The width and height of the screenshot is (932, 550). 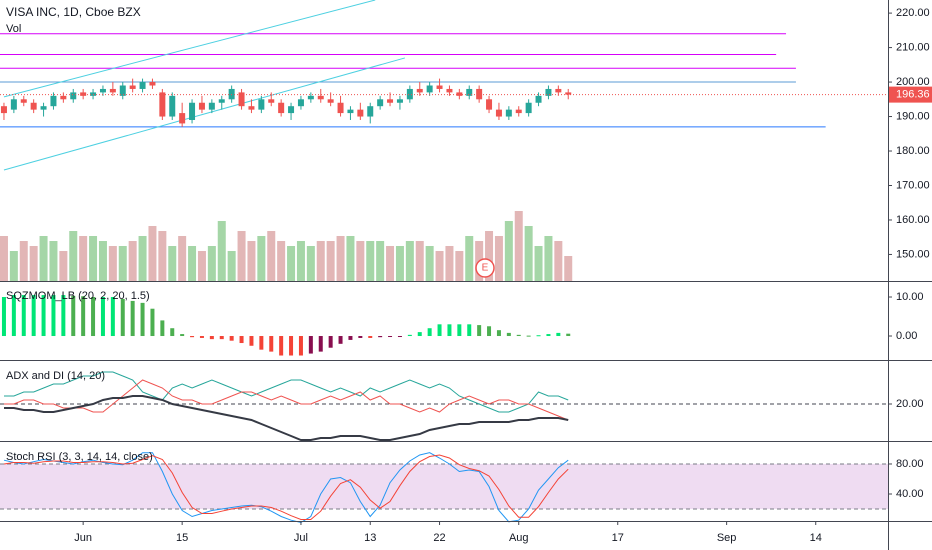 I want to click on earnings-circle, so click(x=485, y=268).